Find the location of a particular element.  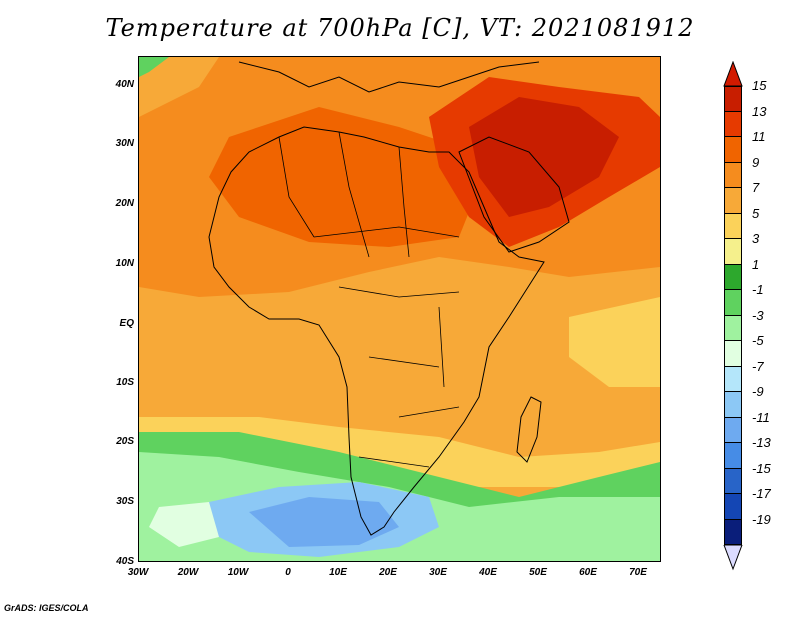

lon-label-0: 0 is located at coordinates (288, 572).